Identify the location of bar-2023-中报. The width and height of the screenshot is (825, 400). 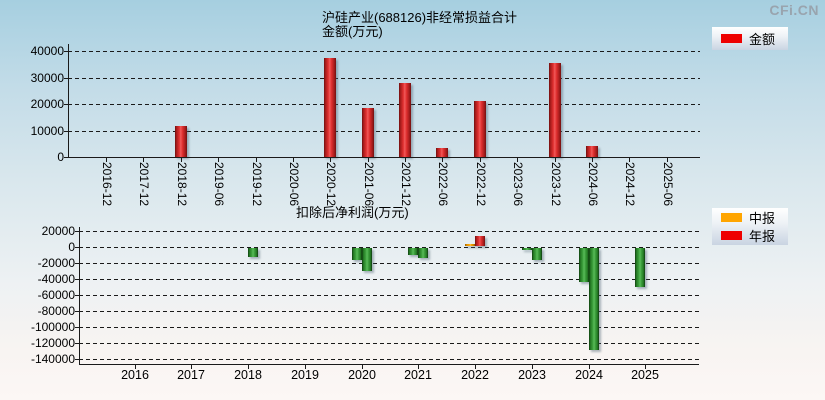
(527, 249).